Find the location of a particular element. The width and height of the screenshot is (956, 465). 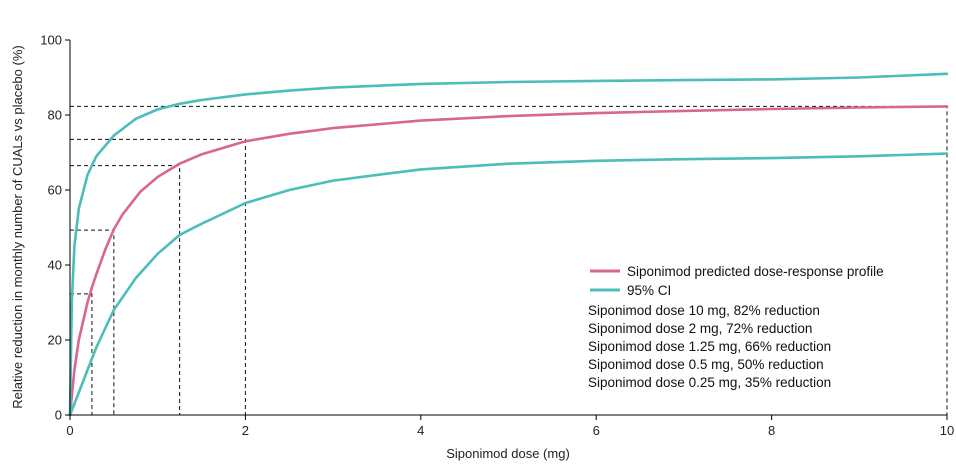

x-tick-label: 4 is located at coordinates (420, 430).